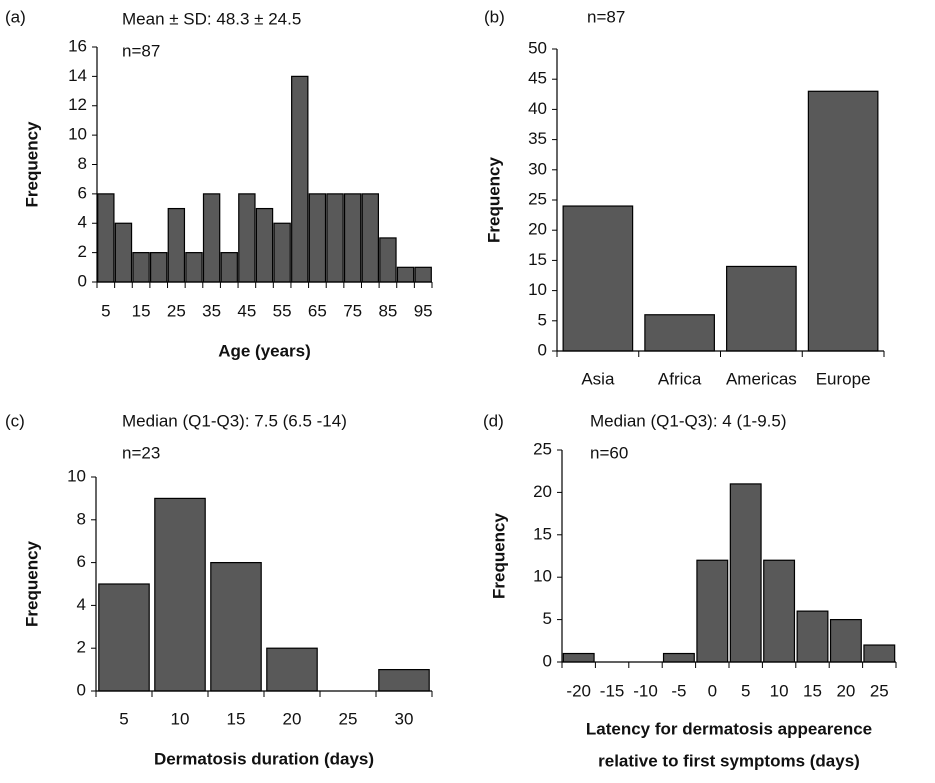  Describe the element at coordinates (82, 251) in the screenshot. I see `y-tick-label: 2` at that location.